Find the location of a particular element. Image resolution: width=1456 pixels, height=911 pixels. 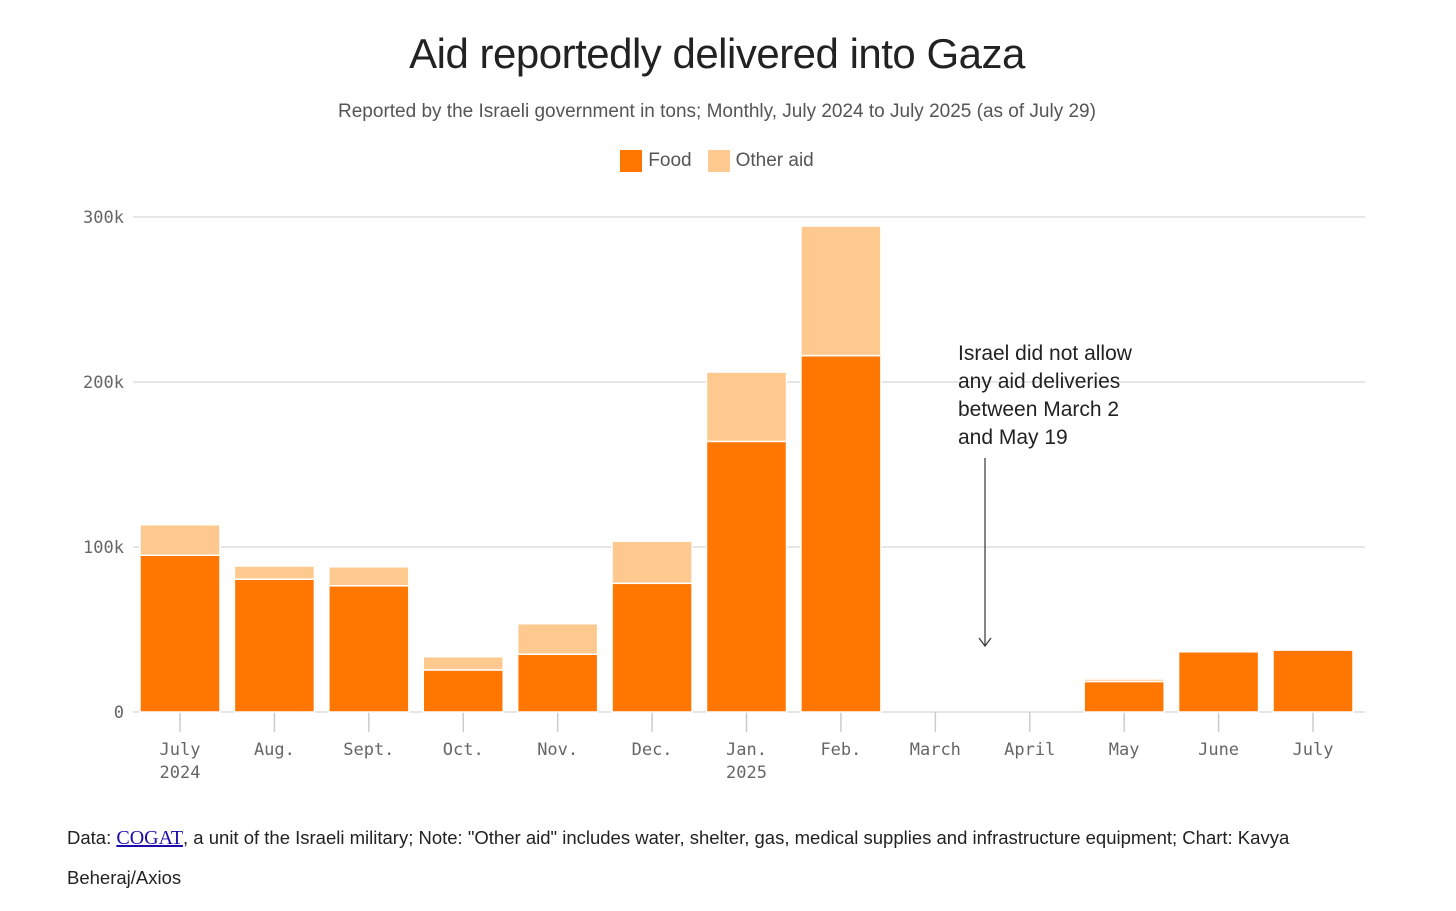

legend: Food Other aid is located at coordinates (717, 161).